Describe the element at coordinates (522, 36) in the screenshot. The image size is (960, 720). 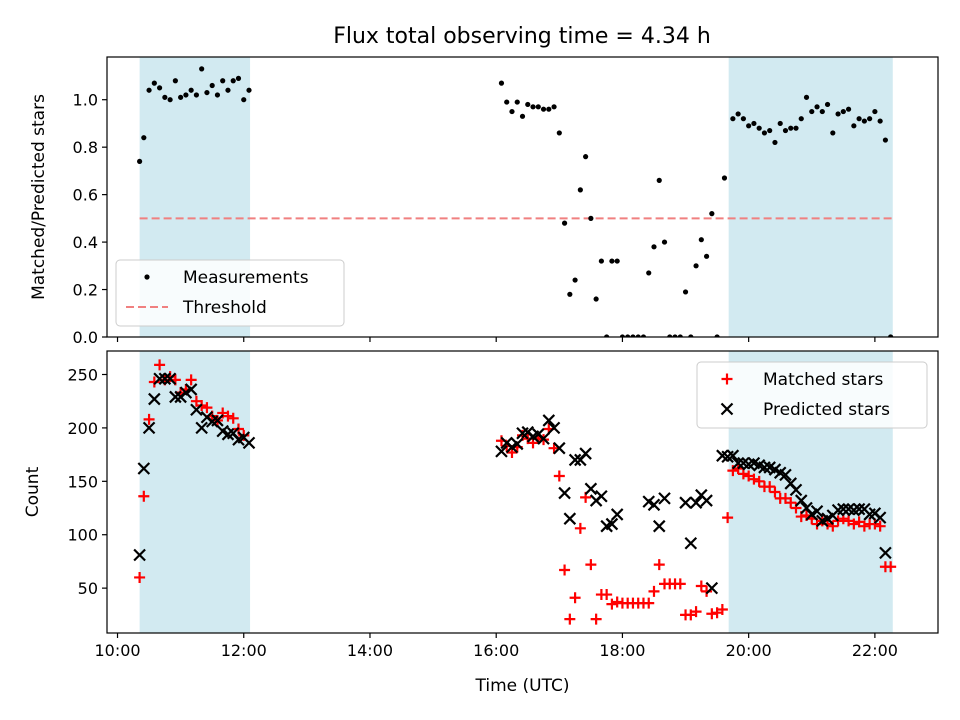
I see `chart-title: Flux total observing time = 4.34 h` at that location.